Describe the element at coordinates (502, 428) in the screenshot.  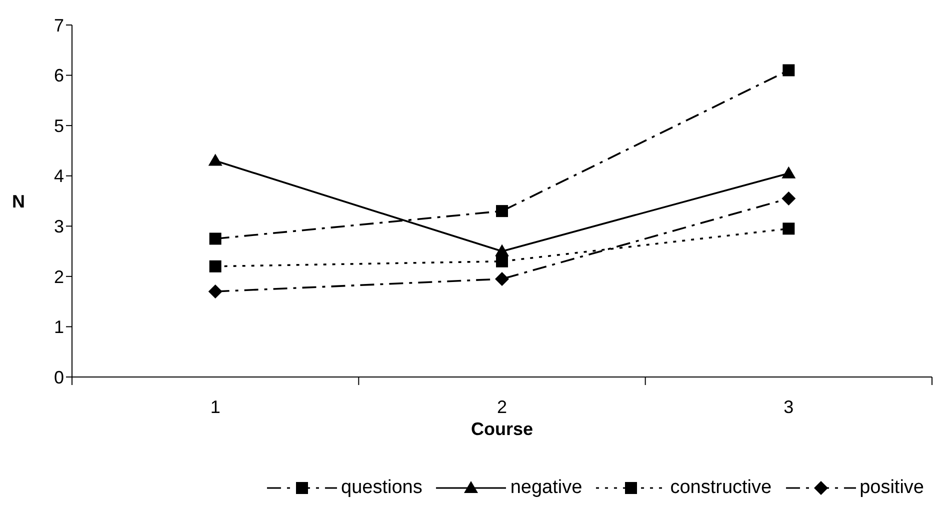
I see `x-axis-title: Course` at that location.